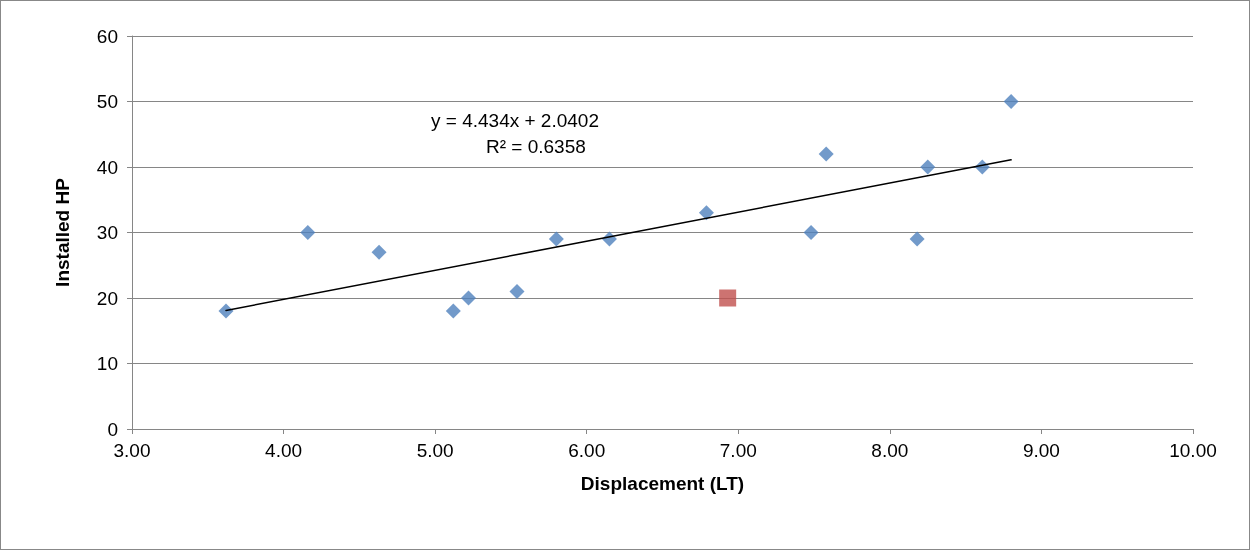 Image resolution: width=1250 pixels, height=550 pixels. What do you see at coordinates (890, 450) in the screenshot?
I see `x-tick-label: 8.00` at bounding box center [890, 450].